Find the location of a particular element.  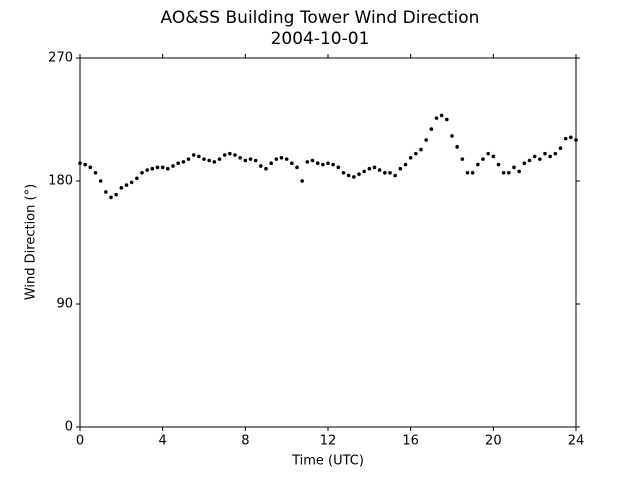

x-tick-label: 24 is located at coordinates (576, 441).